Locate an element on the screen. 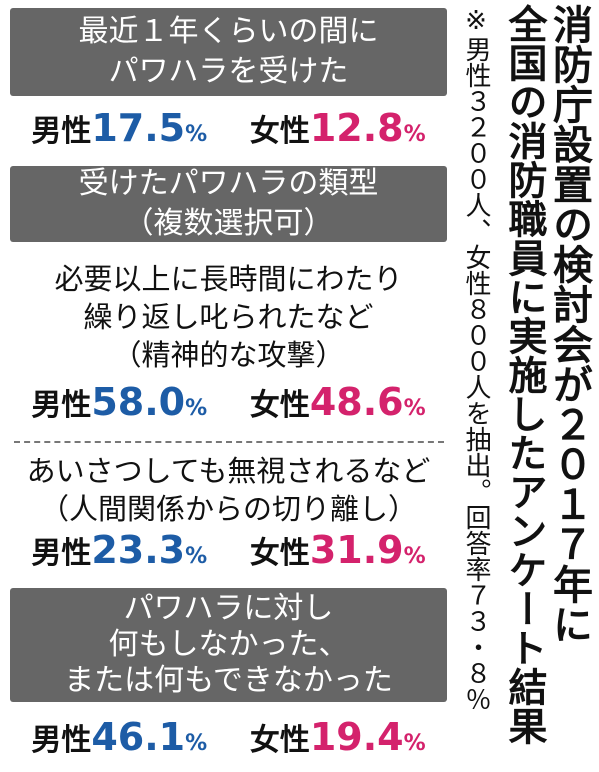 The image size is (599, 772). title-line: 全国の消防職員に実施したアンケート結果 is located at coordinates (524, 374).